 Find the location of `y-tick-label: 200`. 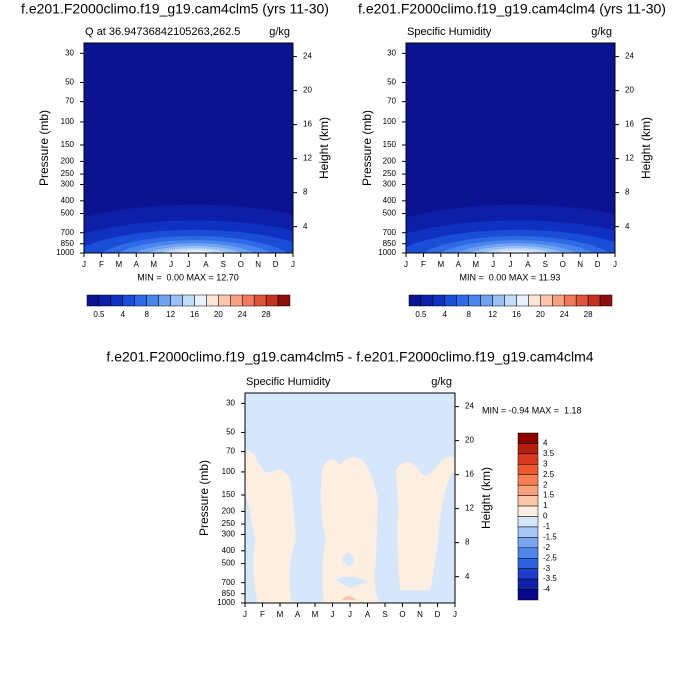

y-tick-label: 200 is located at coordinates (229, 510).